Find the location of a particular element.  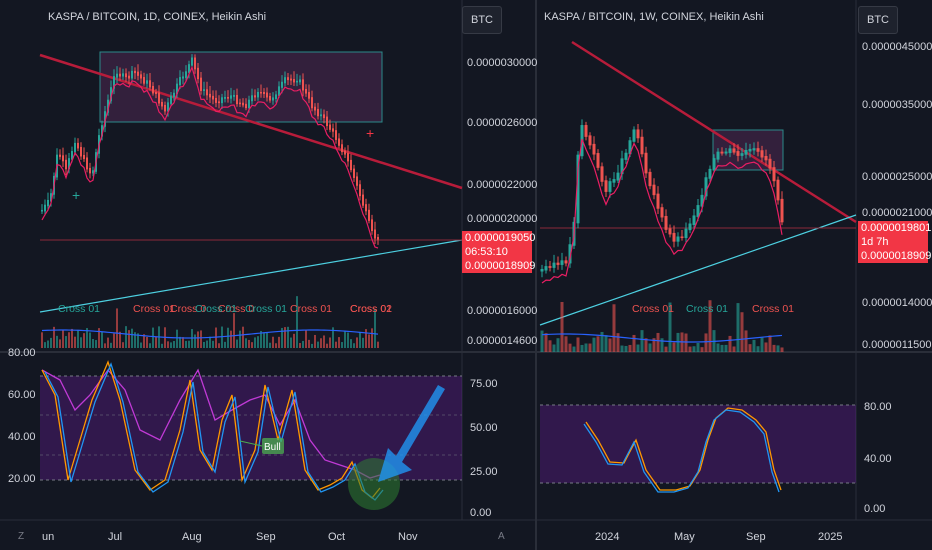

price-tick: 0.0000026000 is located at coordinates (502, 123).